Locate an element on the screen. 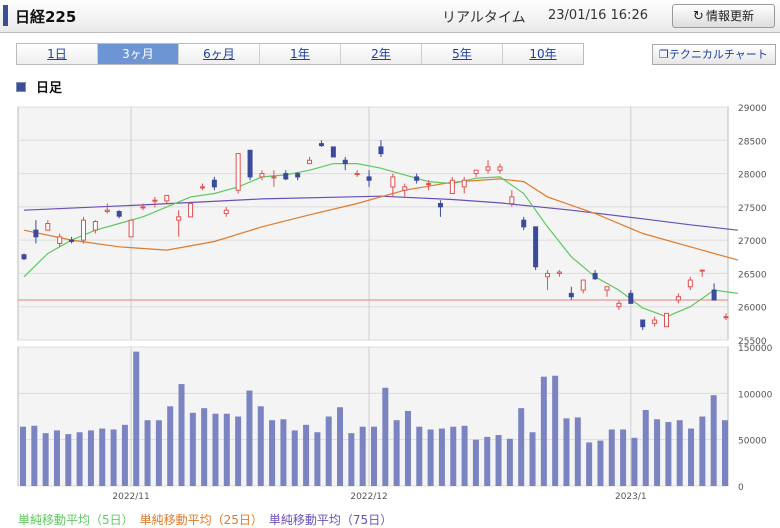 Image resolution: width=780 pixels, height=528 pixels. ma75-line is located at coordinates (380, 213).